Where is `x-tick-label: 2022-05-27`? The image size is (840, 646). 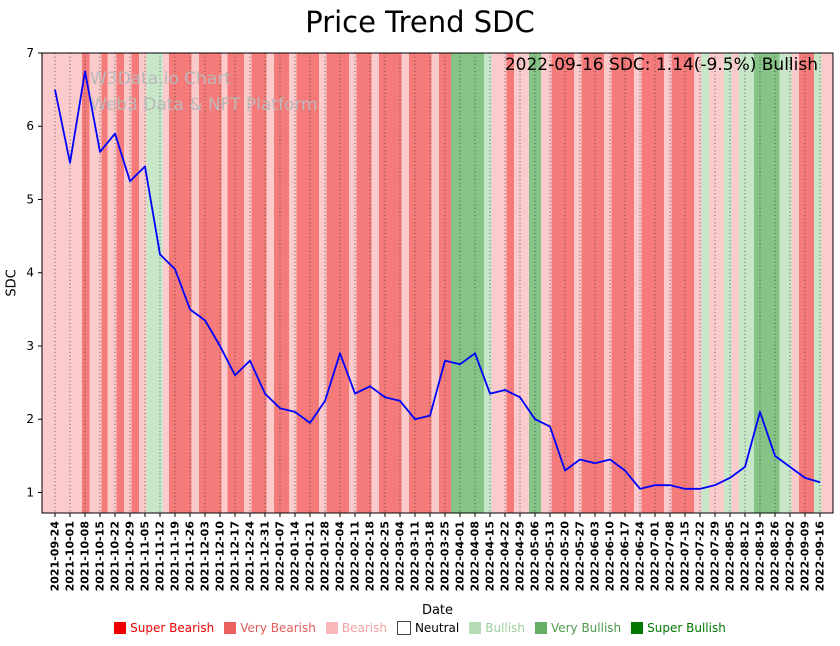 x-tick-label: 2022-05-27 is located at coordinates (580, 556).